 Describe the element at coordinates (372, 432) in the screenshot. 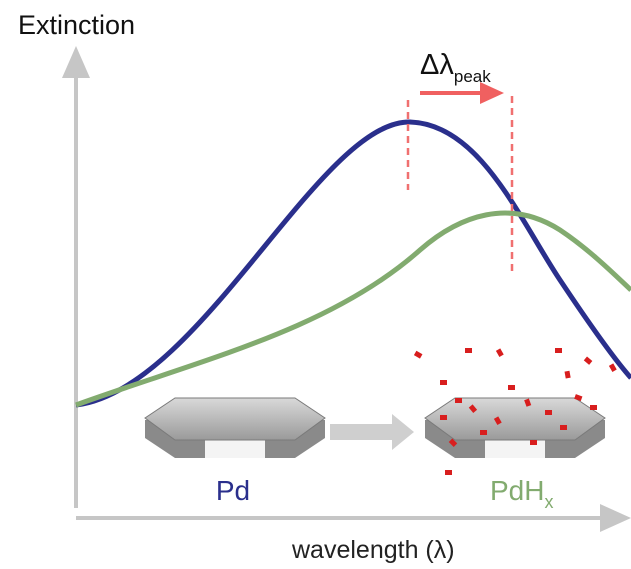

I see `transform-arrow` at that location.